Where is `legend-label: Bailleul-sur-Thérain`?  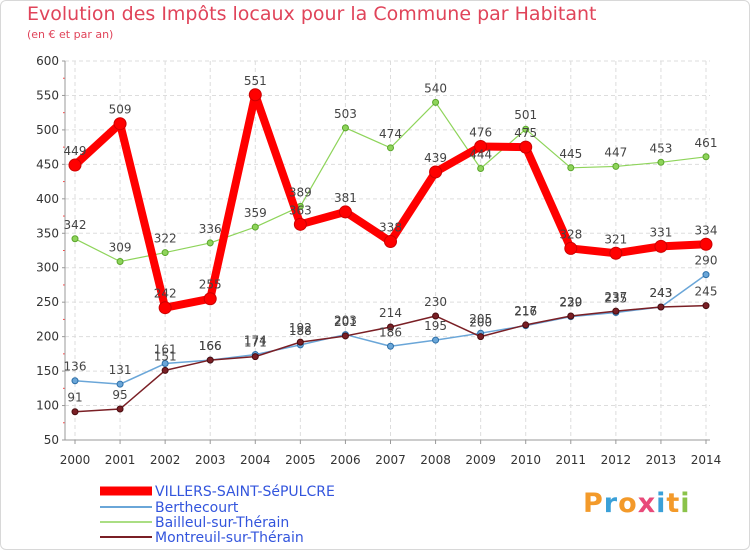
legend-label: Bailleul-sur-Thérain is located at coordinates (222, 523).